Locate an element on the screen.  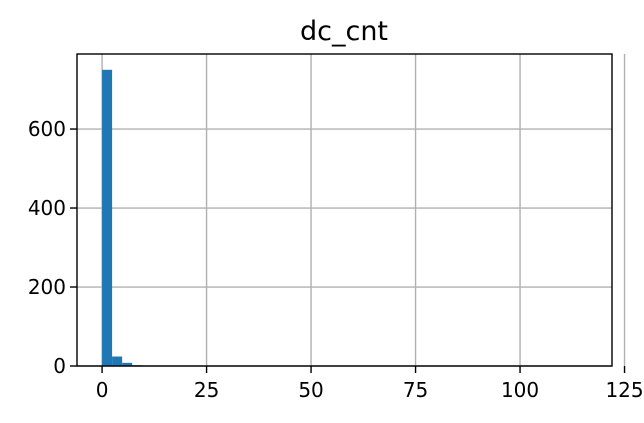
x-tick-label: 100 is located at coordinates (520, 390).